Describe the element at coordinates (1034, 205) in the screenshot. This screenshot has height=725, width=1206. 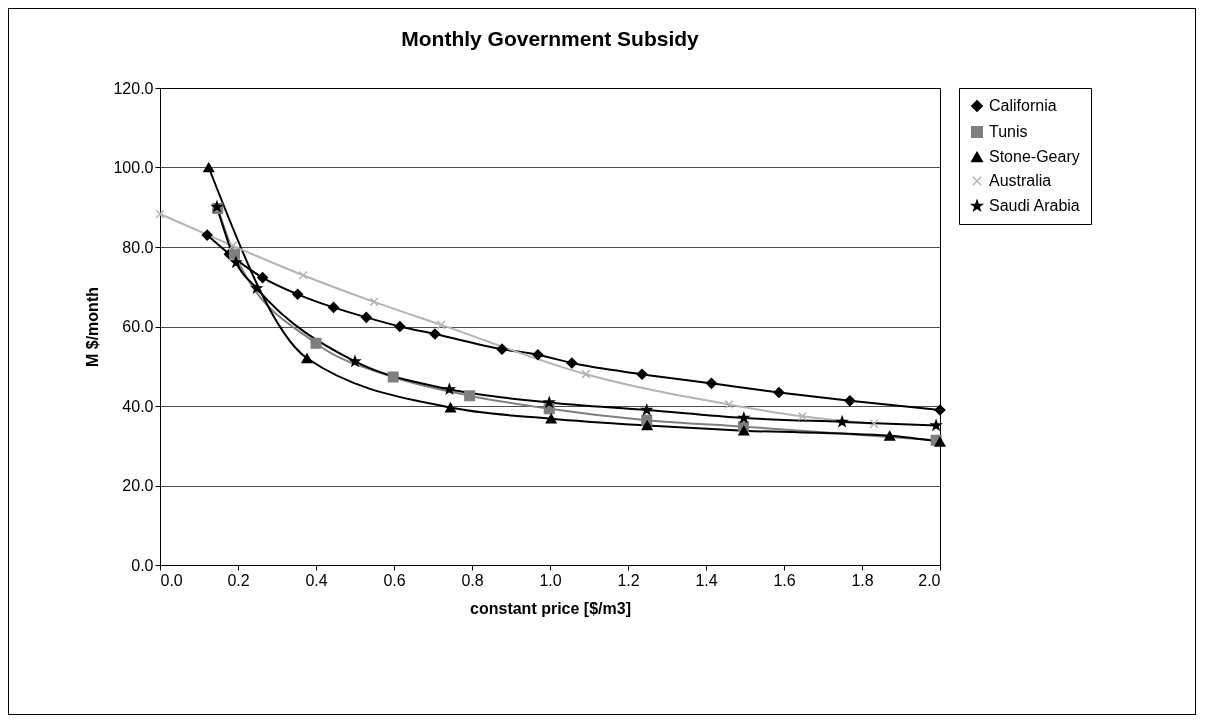
I see `legend-label: Saudi Arabia` at that location.